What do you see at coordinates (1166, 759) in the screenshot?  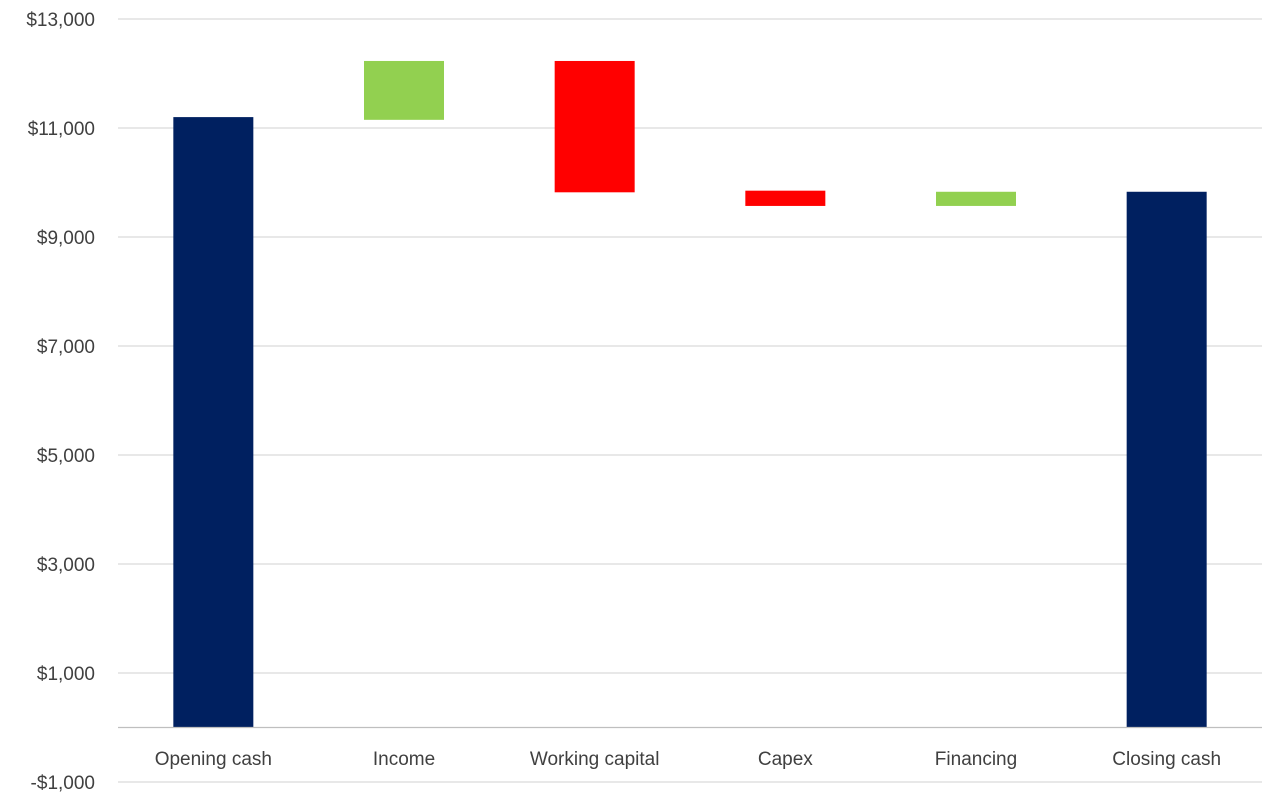 I see `x-category-label: Closing cash` at bounding box center [1166, 759].